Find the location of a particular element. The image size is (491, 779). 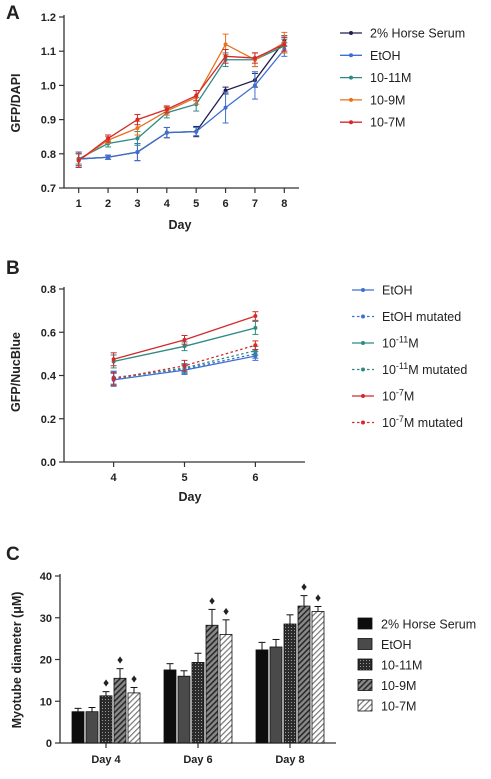

panel-b-legend-label: 10-7M mutated is located at coordinates (422, 422).